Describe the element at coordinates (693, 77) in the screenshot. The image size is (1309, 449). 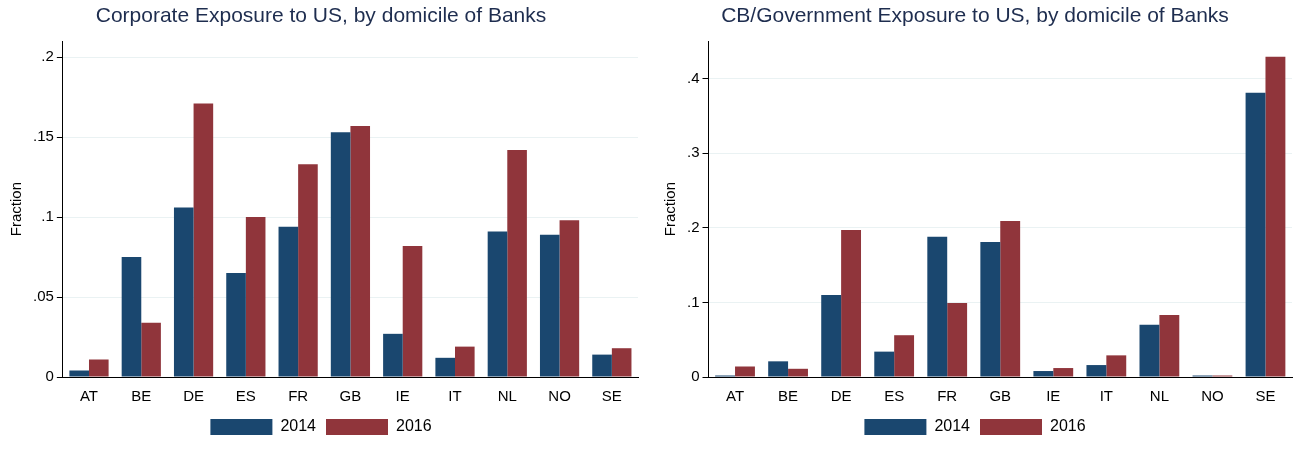
I see `y-tick-label: .4` at that location.